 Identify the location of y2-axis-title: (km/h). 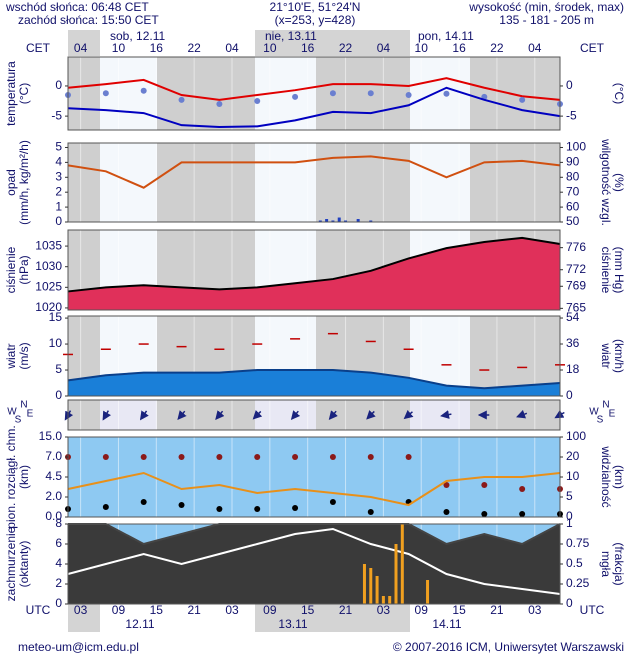
(619, 356).